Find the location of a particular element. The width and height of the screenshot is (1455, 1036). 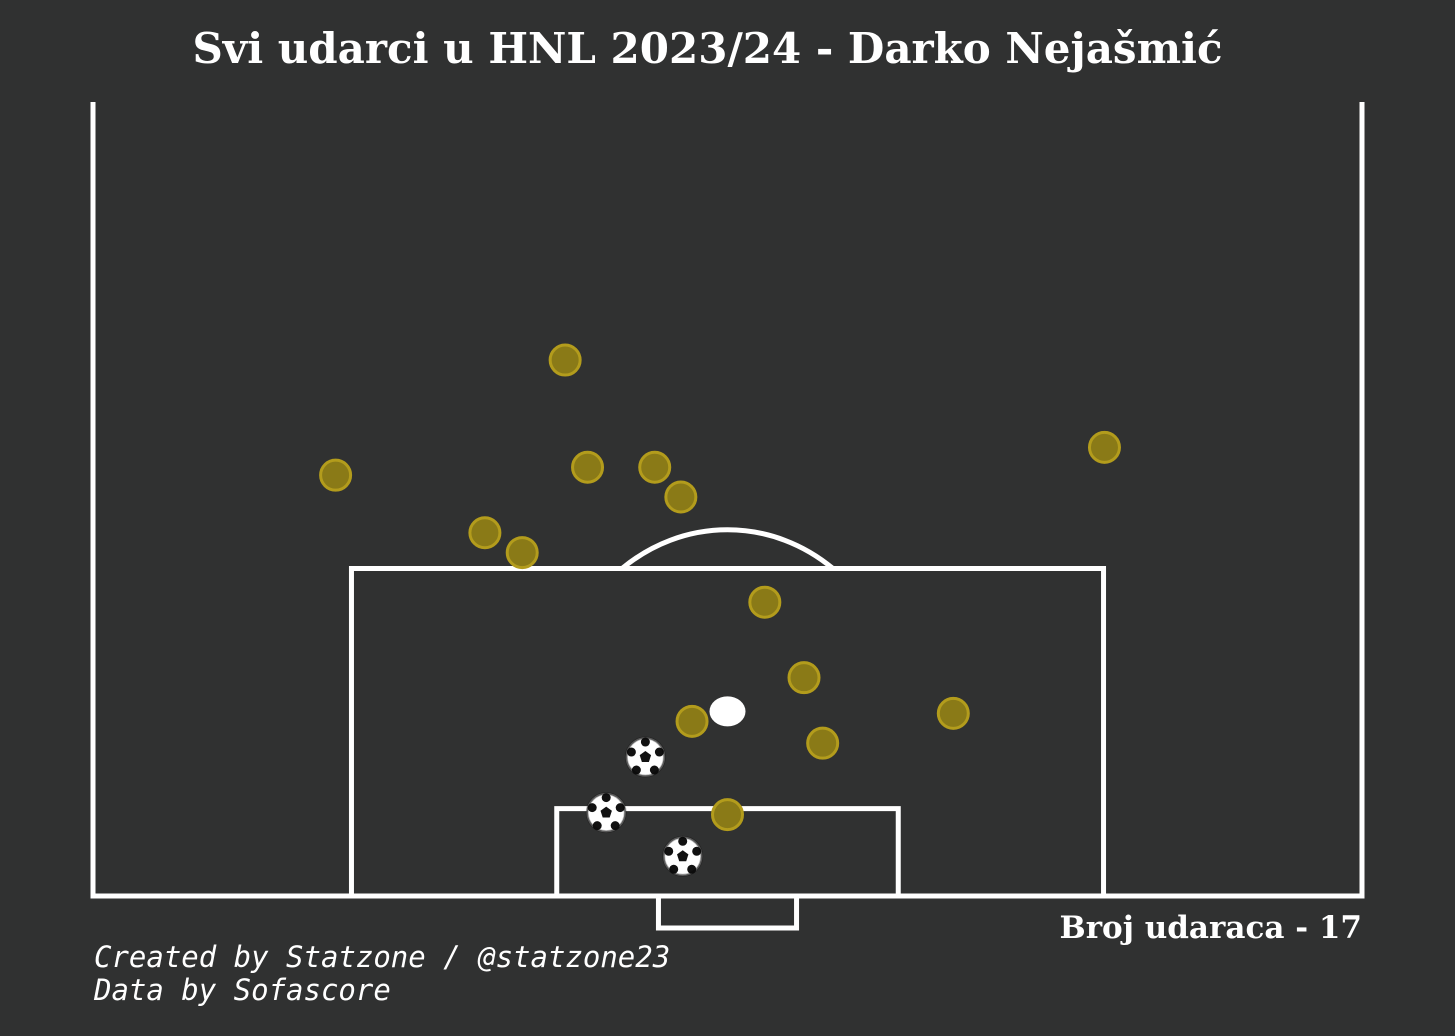

credit-created-by: Created by Statzone / @statzone23 is located at coordinates (382, 957).